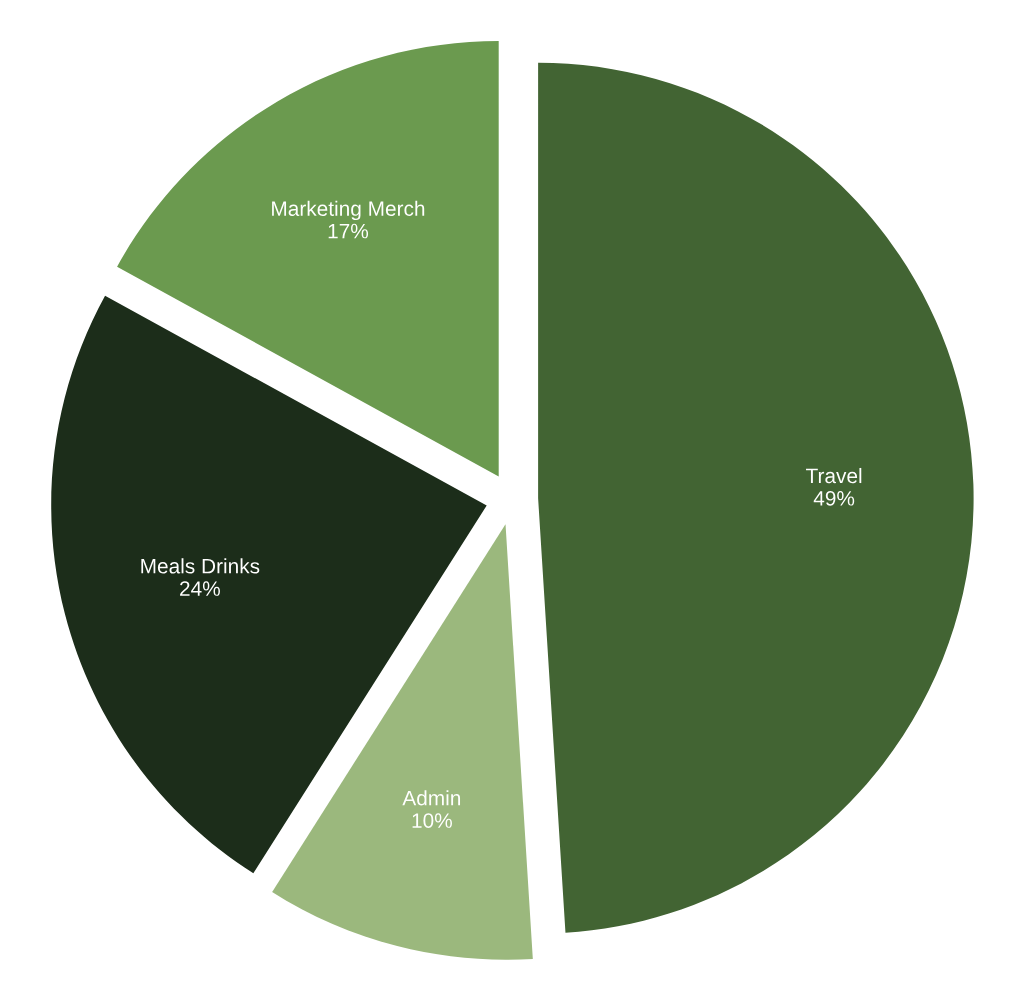  Describe the element at coordinates (834, 475) in the screenshot. I see `slice-label: Travel` at that location.